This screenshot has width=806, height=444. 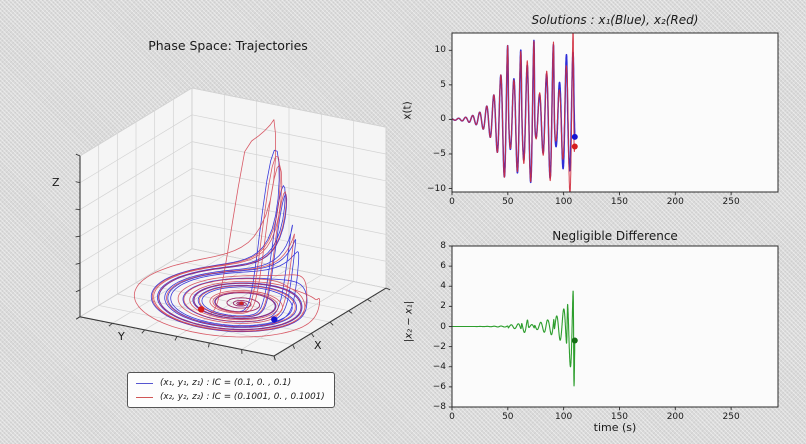 I want to click on trajectory-x2-end-marker, so click(x=201, y=309).